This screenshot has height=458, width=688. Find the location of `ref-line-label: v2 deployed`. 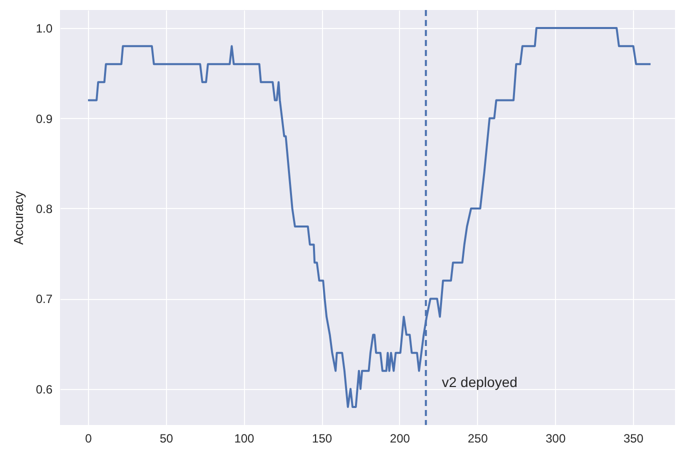

ref-line-label: v2 deployed is located at coordinates (480, 382).